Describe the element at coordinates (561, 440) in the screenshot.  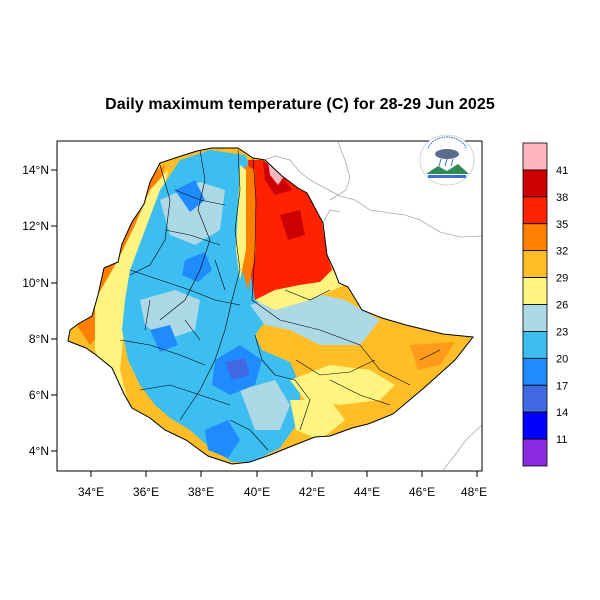
I see `colorbar-label: 11` at that location.